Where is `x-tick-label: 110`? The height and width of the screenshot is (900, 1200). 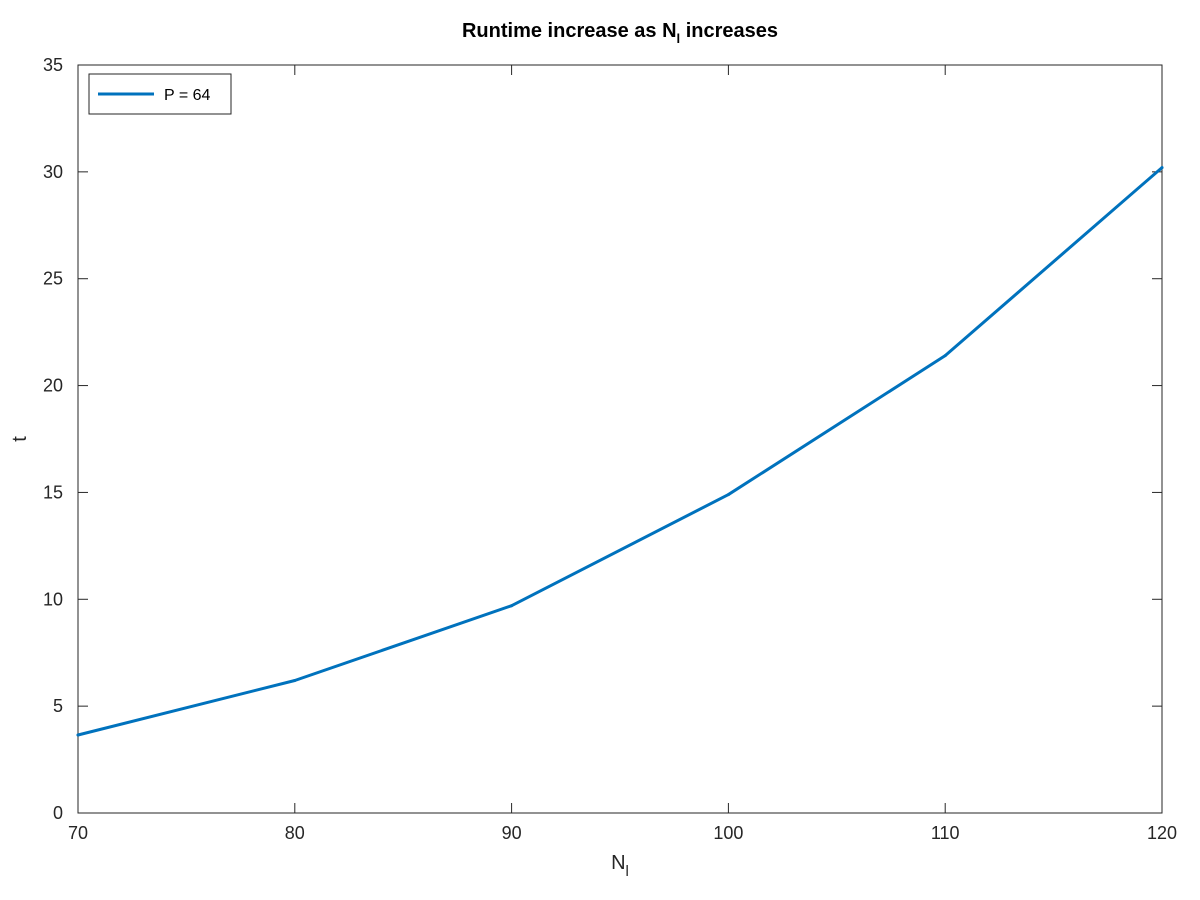
x-tick-label: 110 is located at coordinates (945, 833).